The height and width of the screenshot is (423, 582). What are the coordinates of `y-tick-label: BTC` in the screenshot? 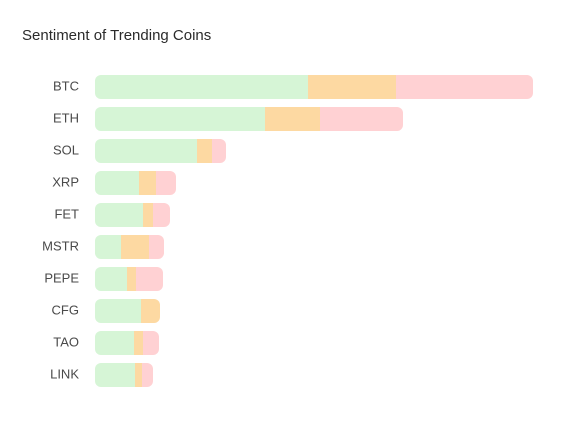 It's located at (66, 85).